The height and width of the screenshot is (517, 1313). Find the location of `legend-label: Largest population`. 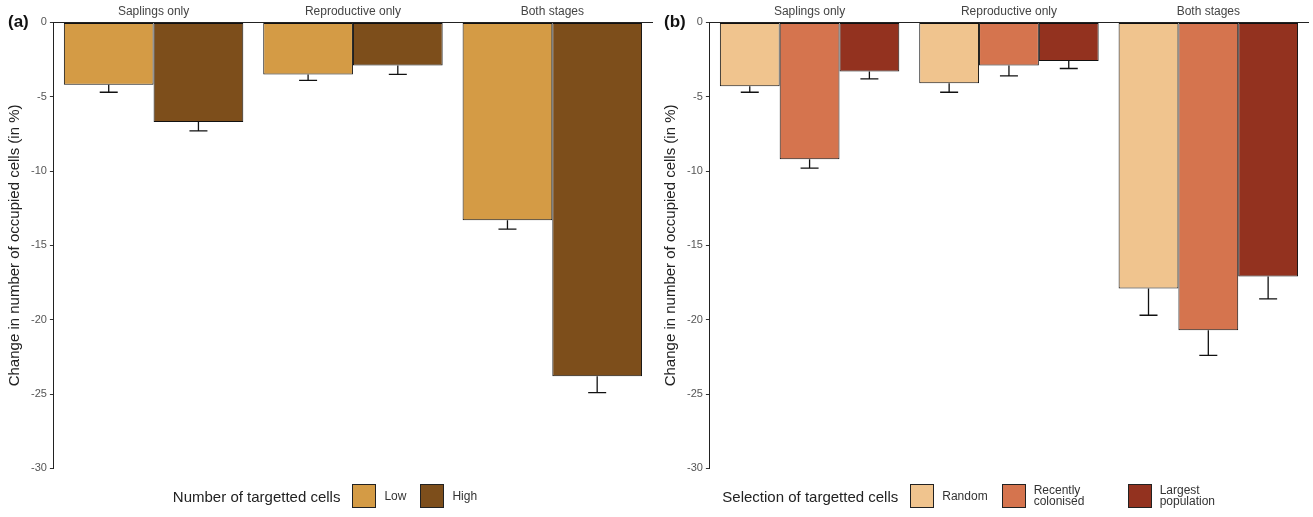

legend-label: Largest population is located at coordinates (1188, 495).